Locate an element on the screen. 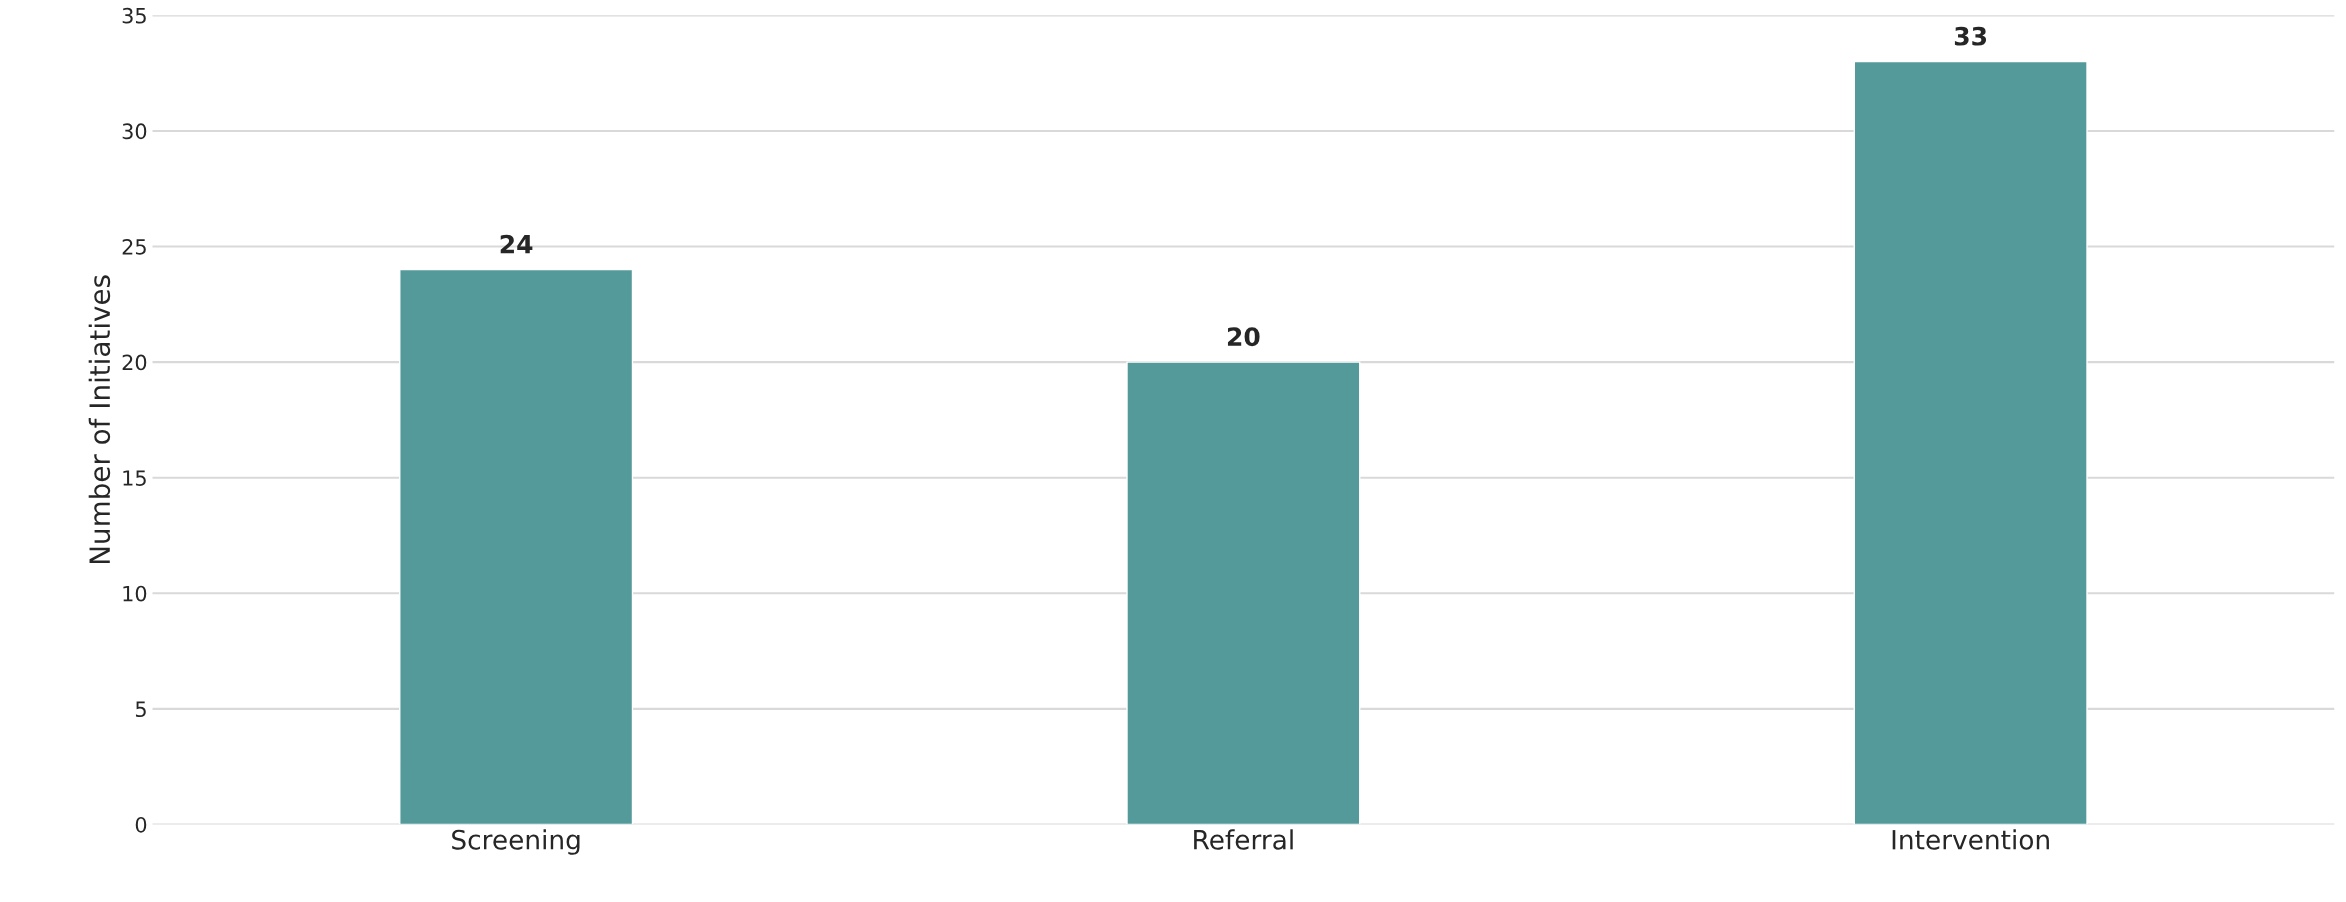 The width and height of the screenshot is (2346, 902). y-tick-label: 0 is located at coordinates (141, 824).